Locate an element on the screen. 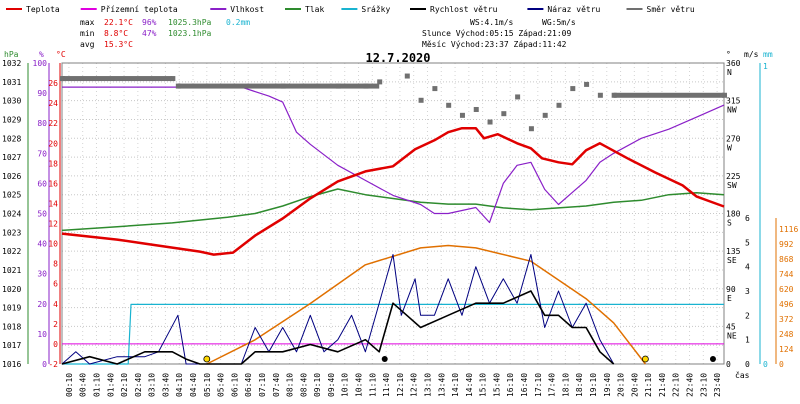 Image resolution: width=800 pixels, height=404 pixels. x-tick-label: 18:40 is located at coordinates (579, 385).